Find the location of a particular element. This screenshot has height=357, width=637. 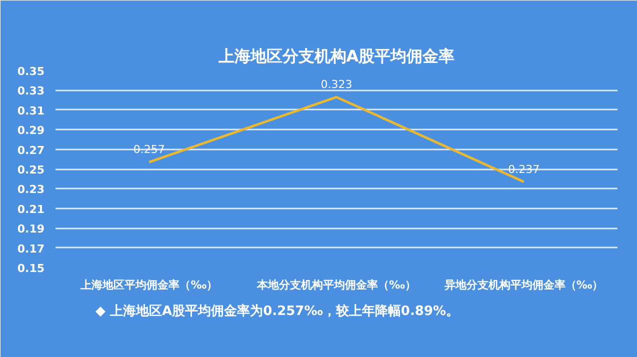

y-tick-label: 0.35 is located at coordinates (30, 71).